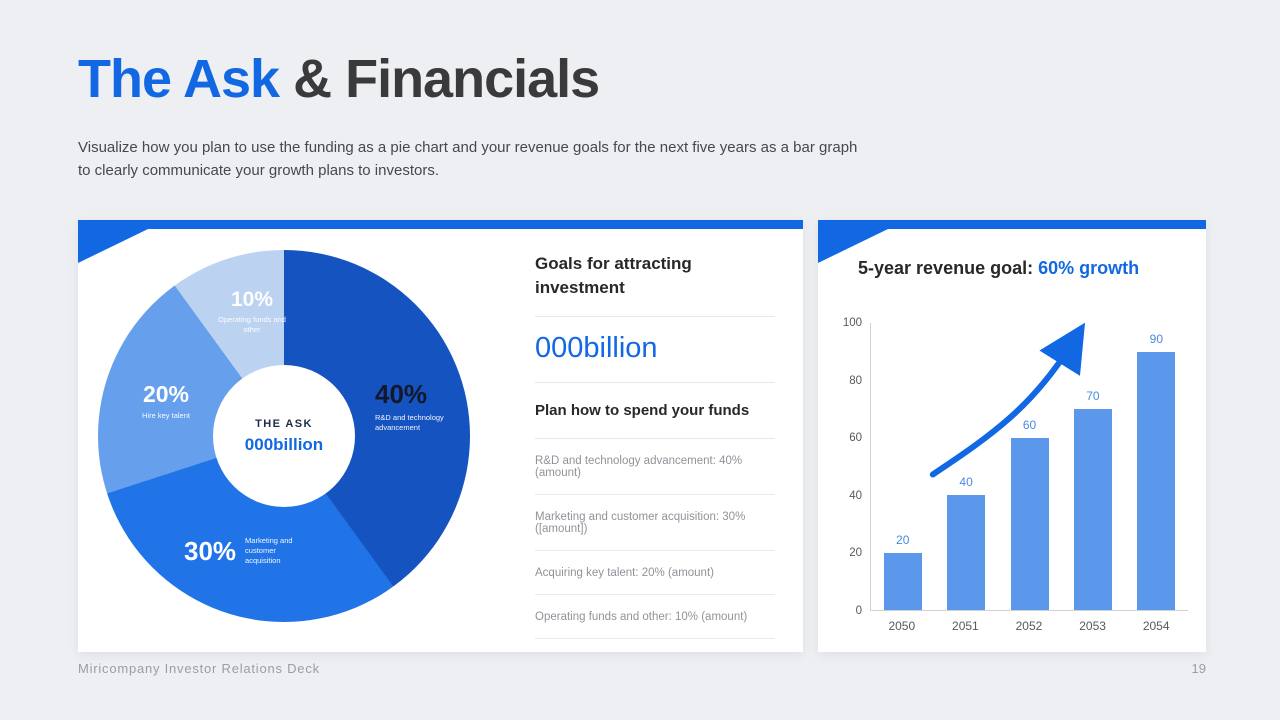  Describe the element at coordinates (596, 347) in the screenshot. I see `funding-amount: 000billion` at that location.